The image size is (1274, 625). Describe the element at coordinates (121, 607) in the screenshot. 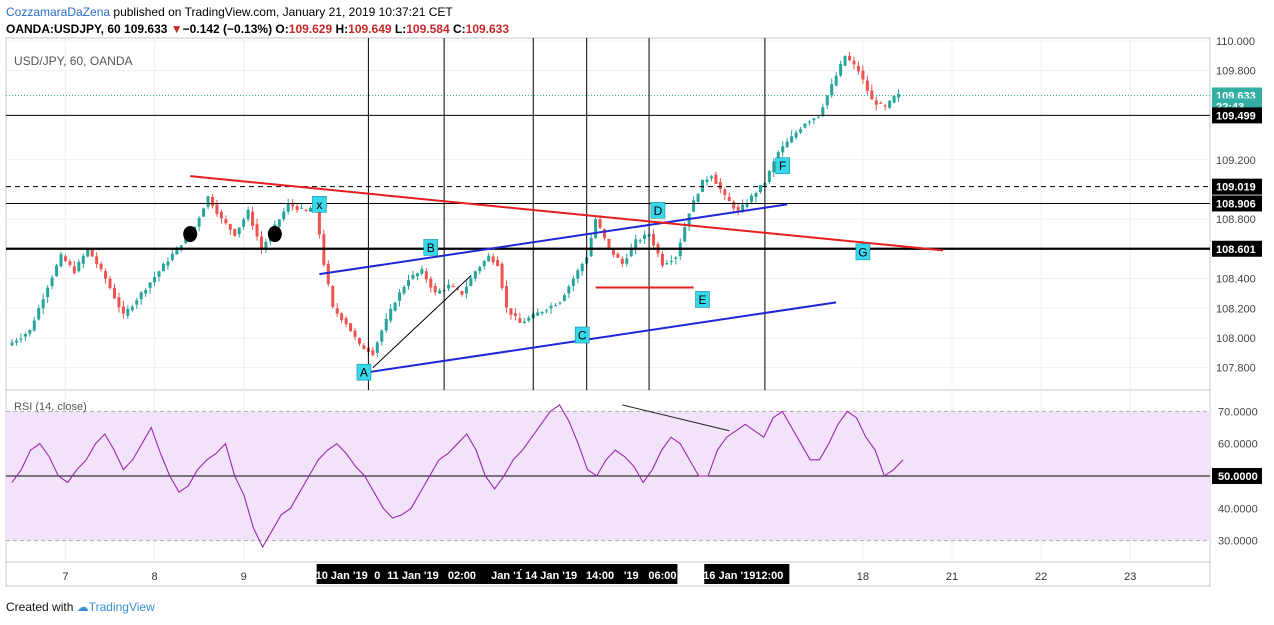

I see `tradingview-brand: TradingView` at that location.